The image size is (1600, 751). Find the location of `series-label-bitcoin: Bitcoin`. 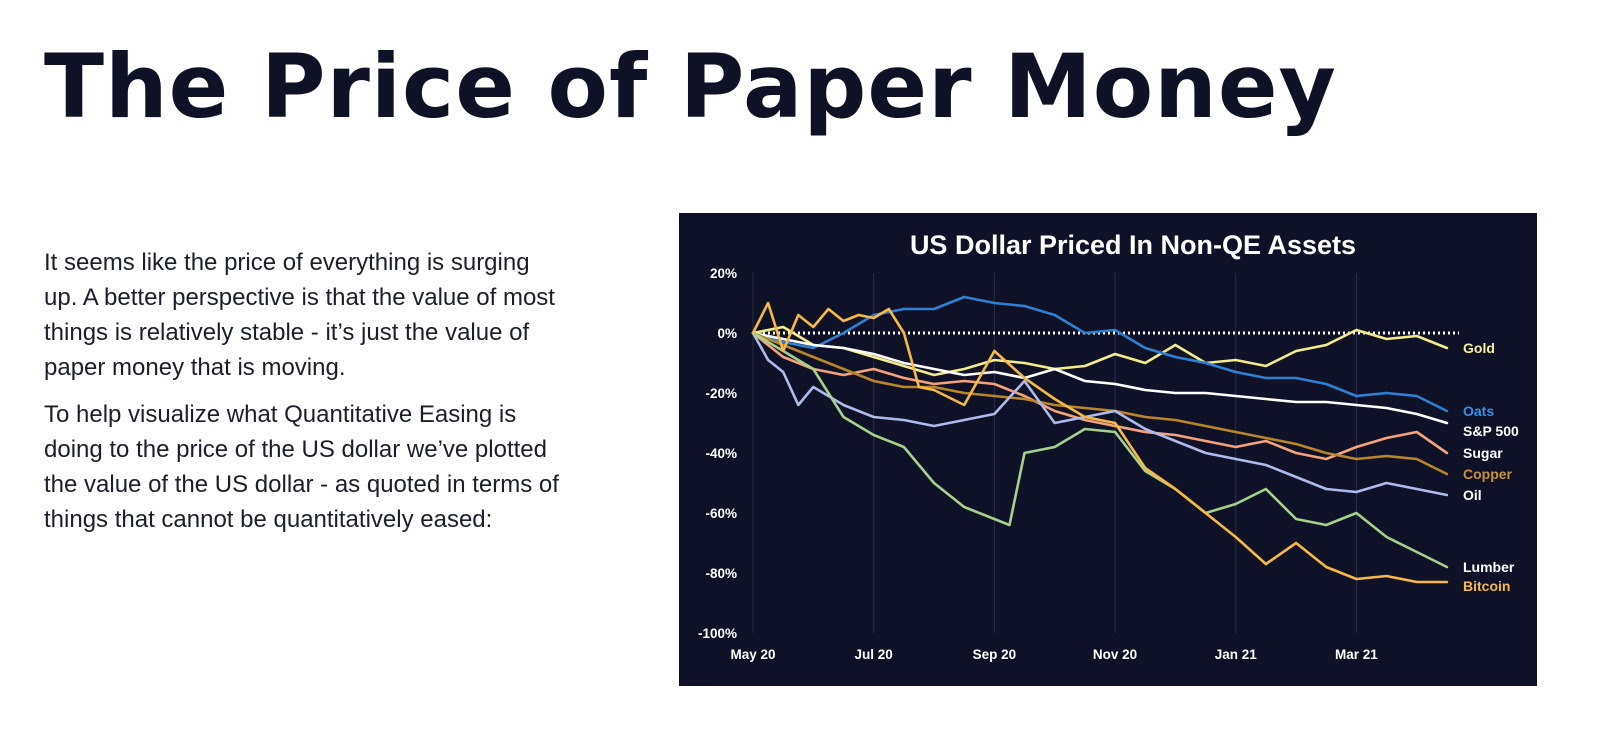

series-label-bitcoin: Bitcoin is located at coordinates (1486, 586).